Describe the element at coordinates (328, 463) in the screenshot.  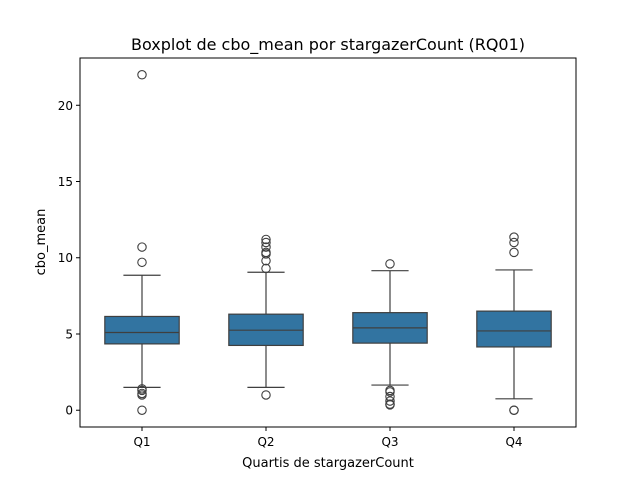
I see `x-axis-label: Quartis de stargazerCount` at that location.